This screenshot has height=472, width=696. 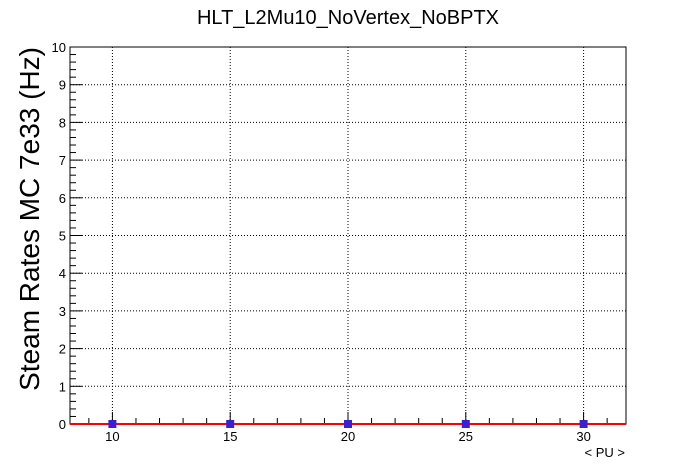 I want to click on y-tick-label: 8, so click(x=62, y=122).